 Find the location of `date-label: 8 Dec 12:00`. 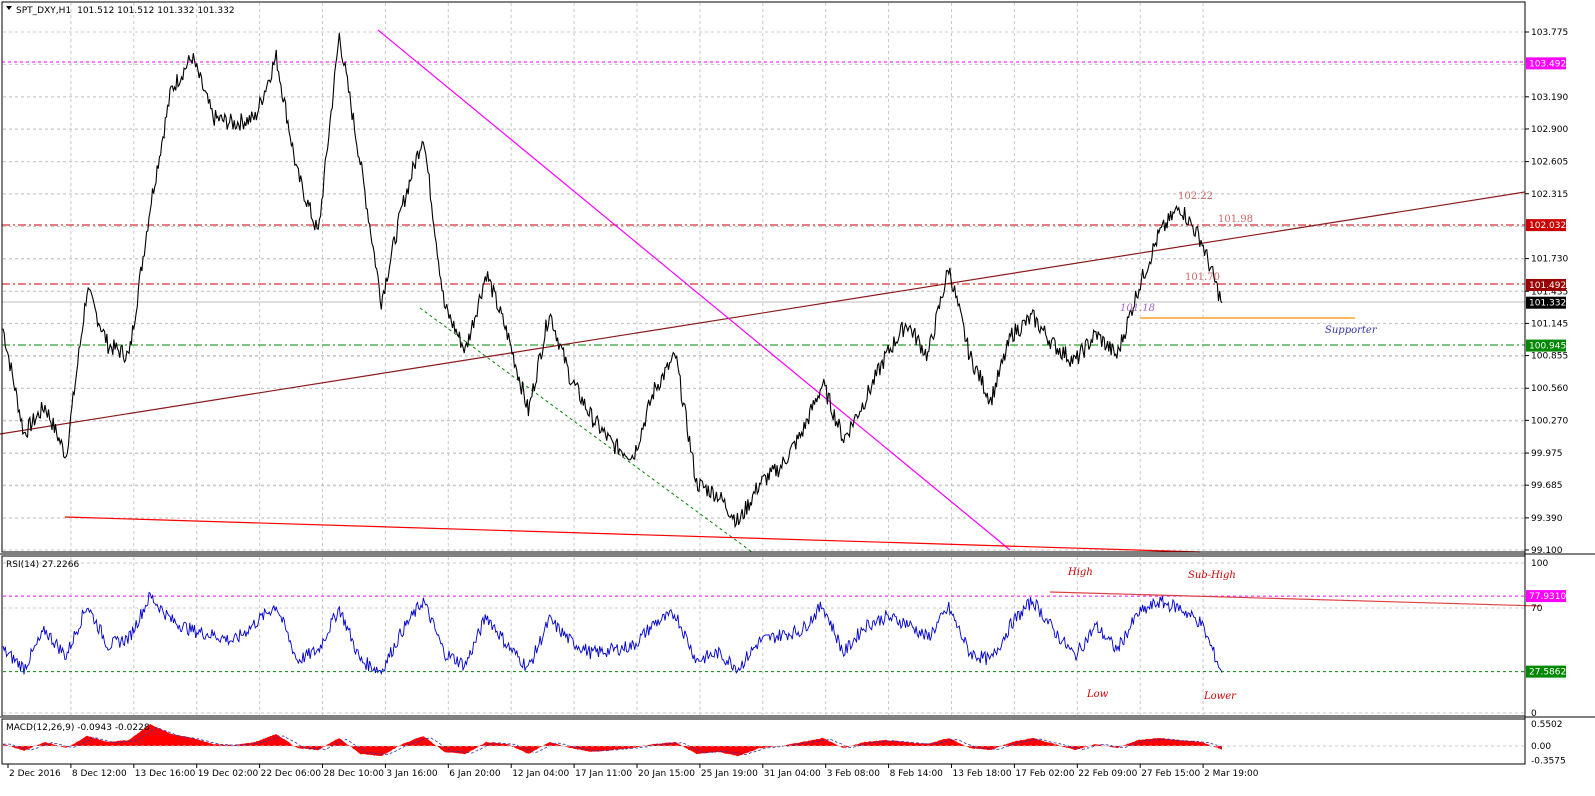

date-label: 8 Dec 12:00 is located at coordinates (99, 774).